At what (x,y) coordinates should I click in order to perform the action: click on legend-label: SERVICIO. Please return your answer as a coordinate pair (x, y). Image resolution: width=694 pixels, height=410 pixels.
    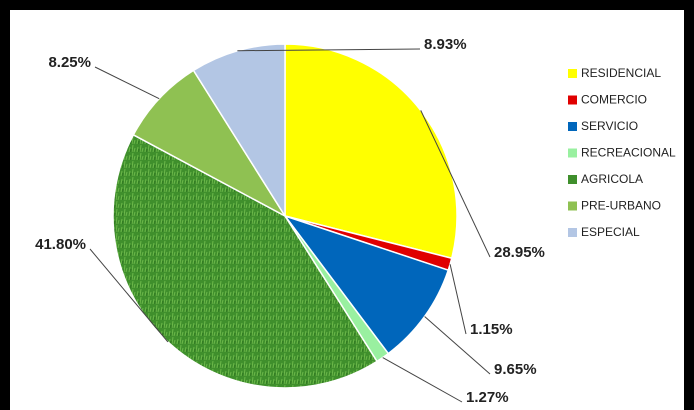
    Looking at the image, I should click on (609, 126).